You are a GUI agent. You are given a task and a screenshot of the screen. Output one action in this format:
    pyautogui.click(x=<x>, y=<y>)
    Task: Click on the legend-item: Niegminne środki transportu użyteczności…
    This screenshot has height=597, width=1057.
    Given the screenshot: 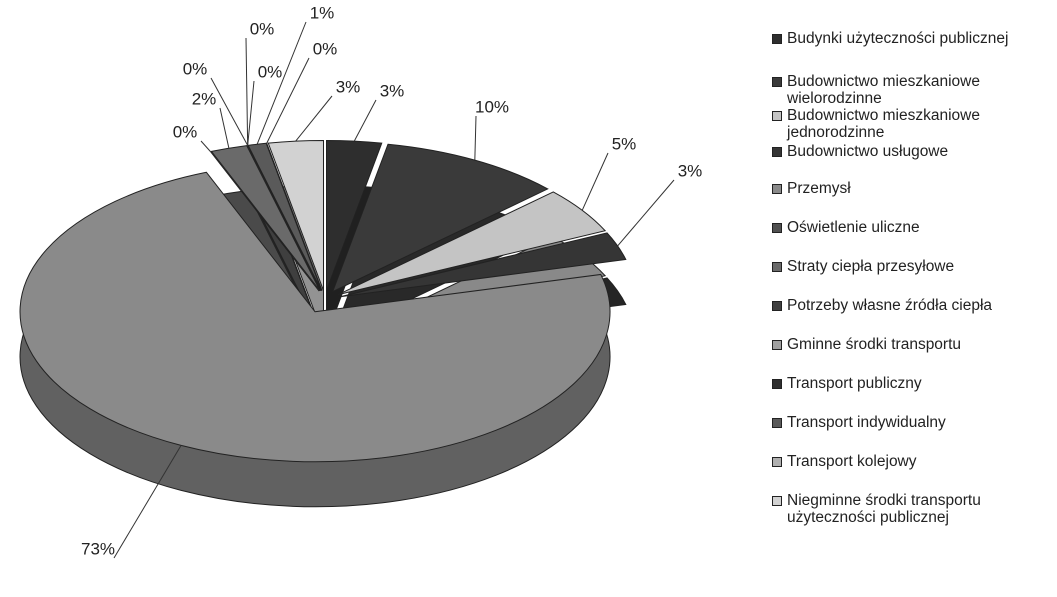 What is the action you would take?
    pyautogui.click(x=912, y=509)
    